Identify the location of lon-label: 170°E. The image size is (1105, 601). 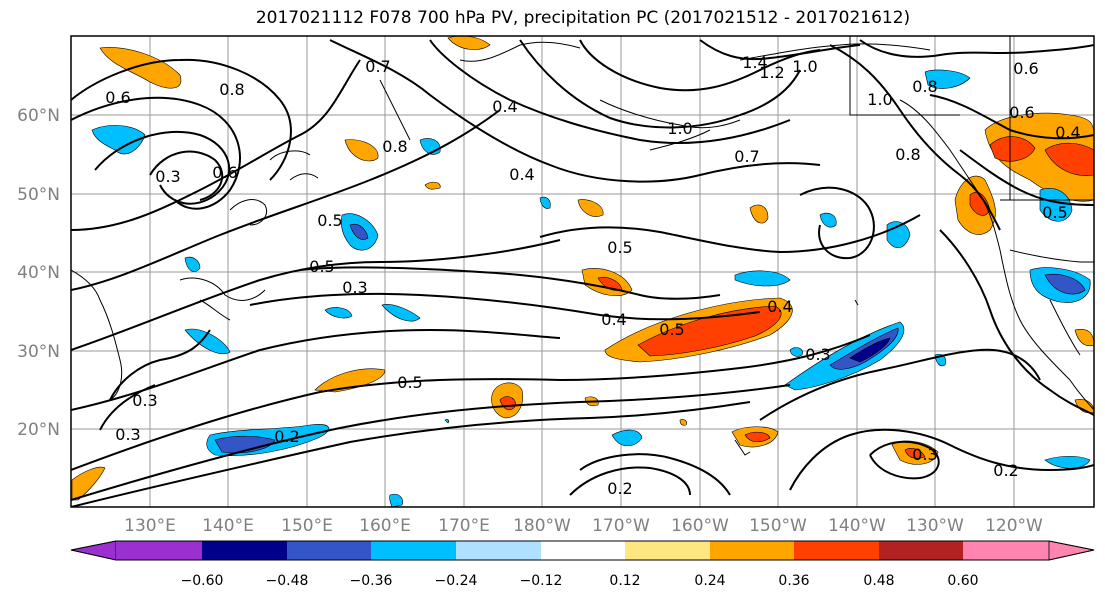
(464, 526).